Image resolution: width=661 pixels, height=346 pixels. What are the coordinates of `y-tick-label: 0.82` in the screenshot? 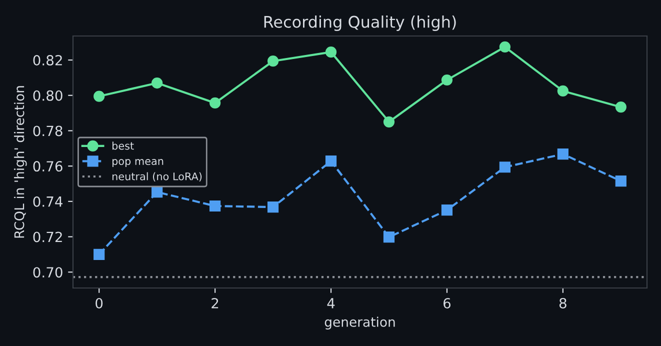 It's located at (47, 60).